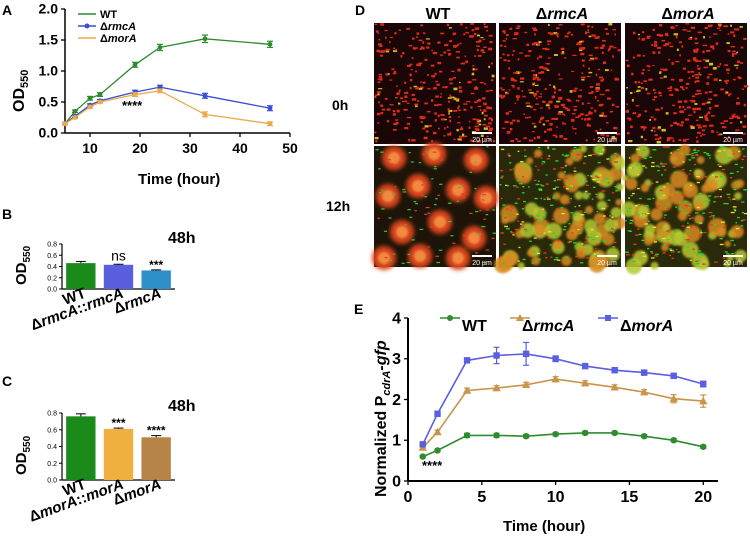 Image resolution: width=750 pixels, height=557 pixels. Describe the element at coordinates (536, 261) in the screenshot. I see `d-patch` at that location.